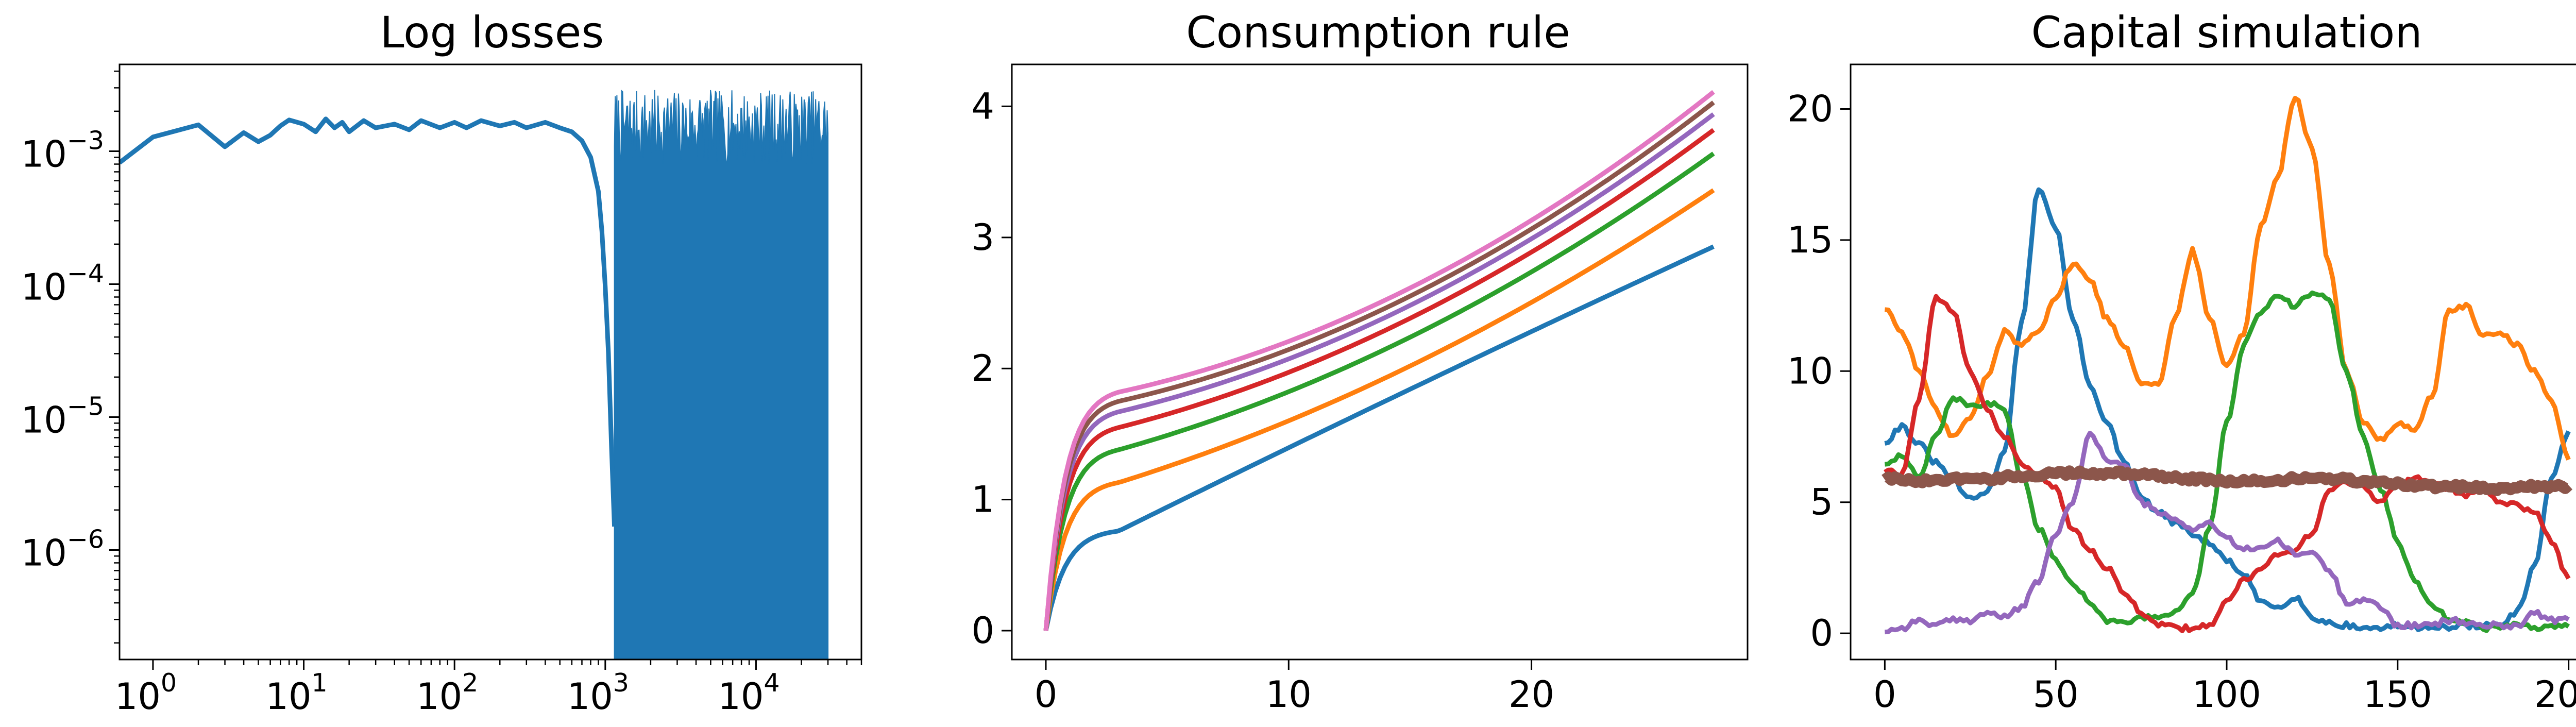 The height and width of the screenshot is (727, 2576). Describe the element at coordinates (1810, 371) in the screenshot. I see `y-tick-label: 10` at that location.